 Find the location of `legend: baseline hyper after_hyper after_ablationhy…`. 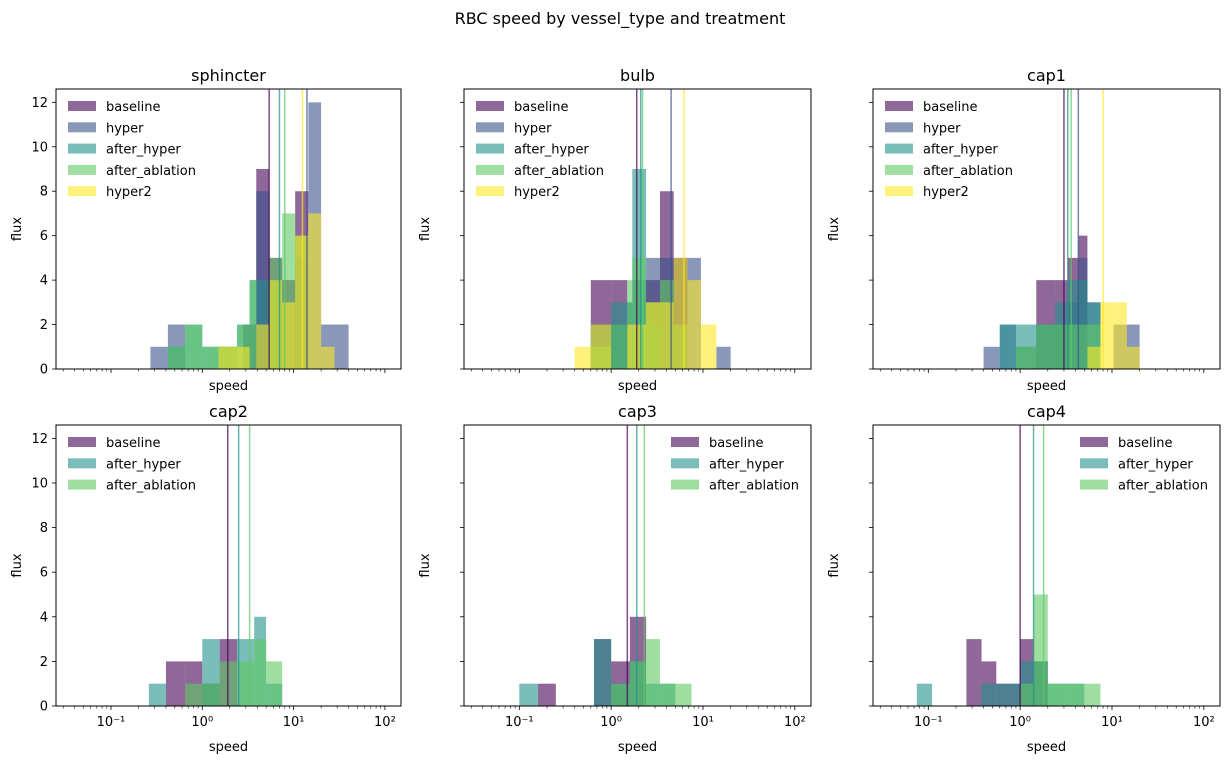

legend: baseline hyper after_hyper after_ablationhy… is located at coordinates (540, 150).